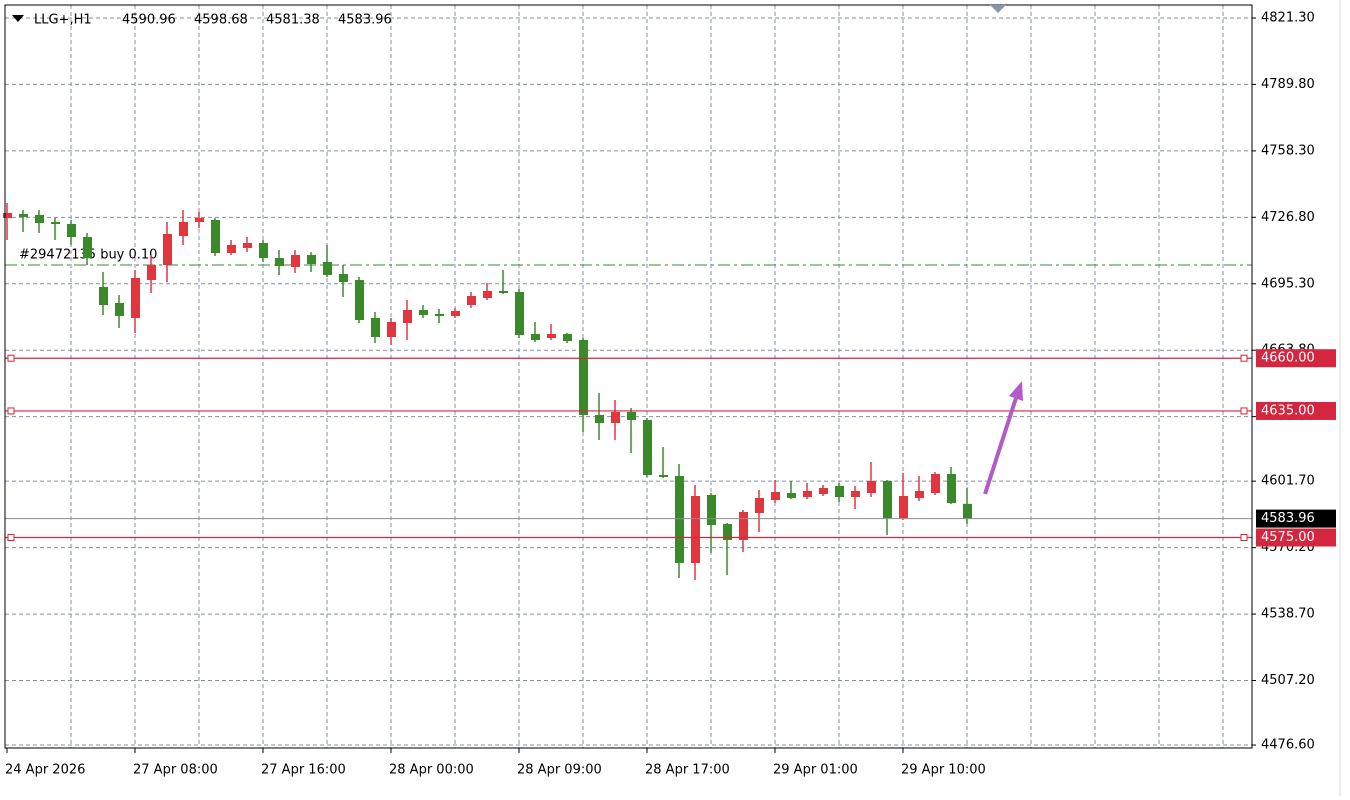 This screenshot has width=1350, height=800. I want to click on level-label: 4575.00, so click(1288, 537).